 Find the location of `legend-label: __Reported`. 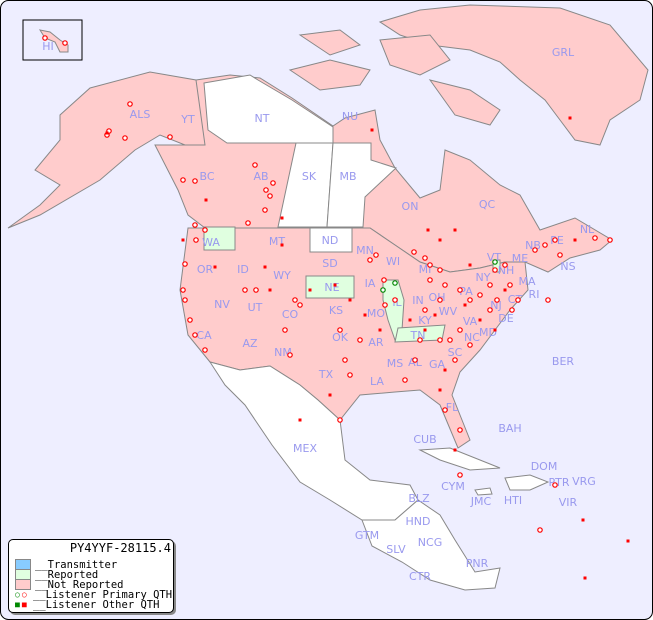

legend-label: __Reported is located at coordinates (67, 574).